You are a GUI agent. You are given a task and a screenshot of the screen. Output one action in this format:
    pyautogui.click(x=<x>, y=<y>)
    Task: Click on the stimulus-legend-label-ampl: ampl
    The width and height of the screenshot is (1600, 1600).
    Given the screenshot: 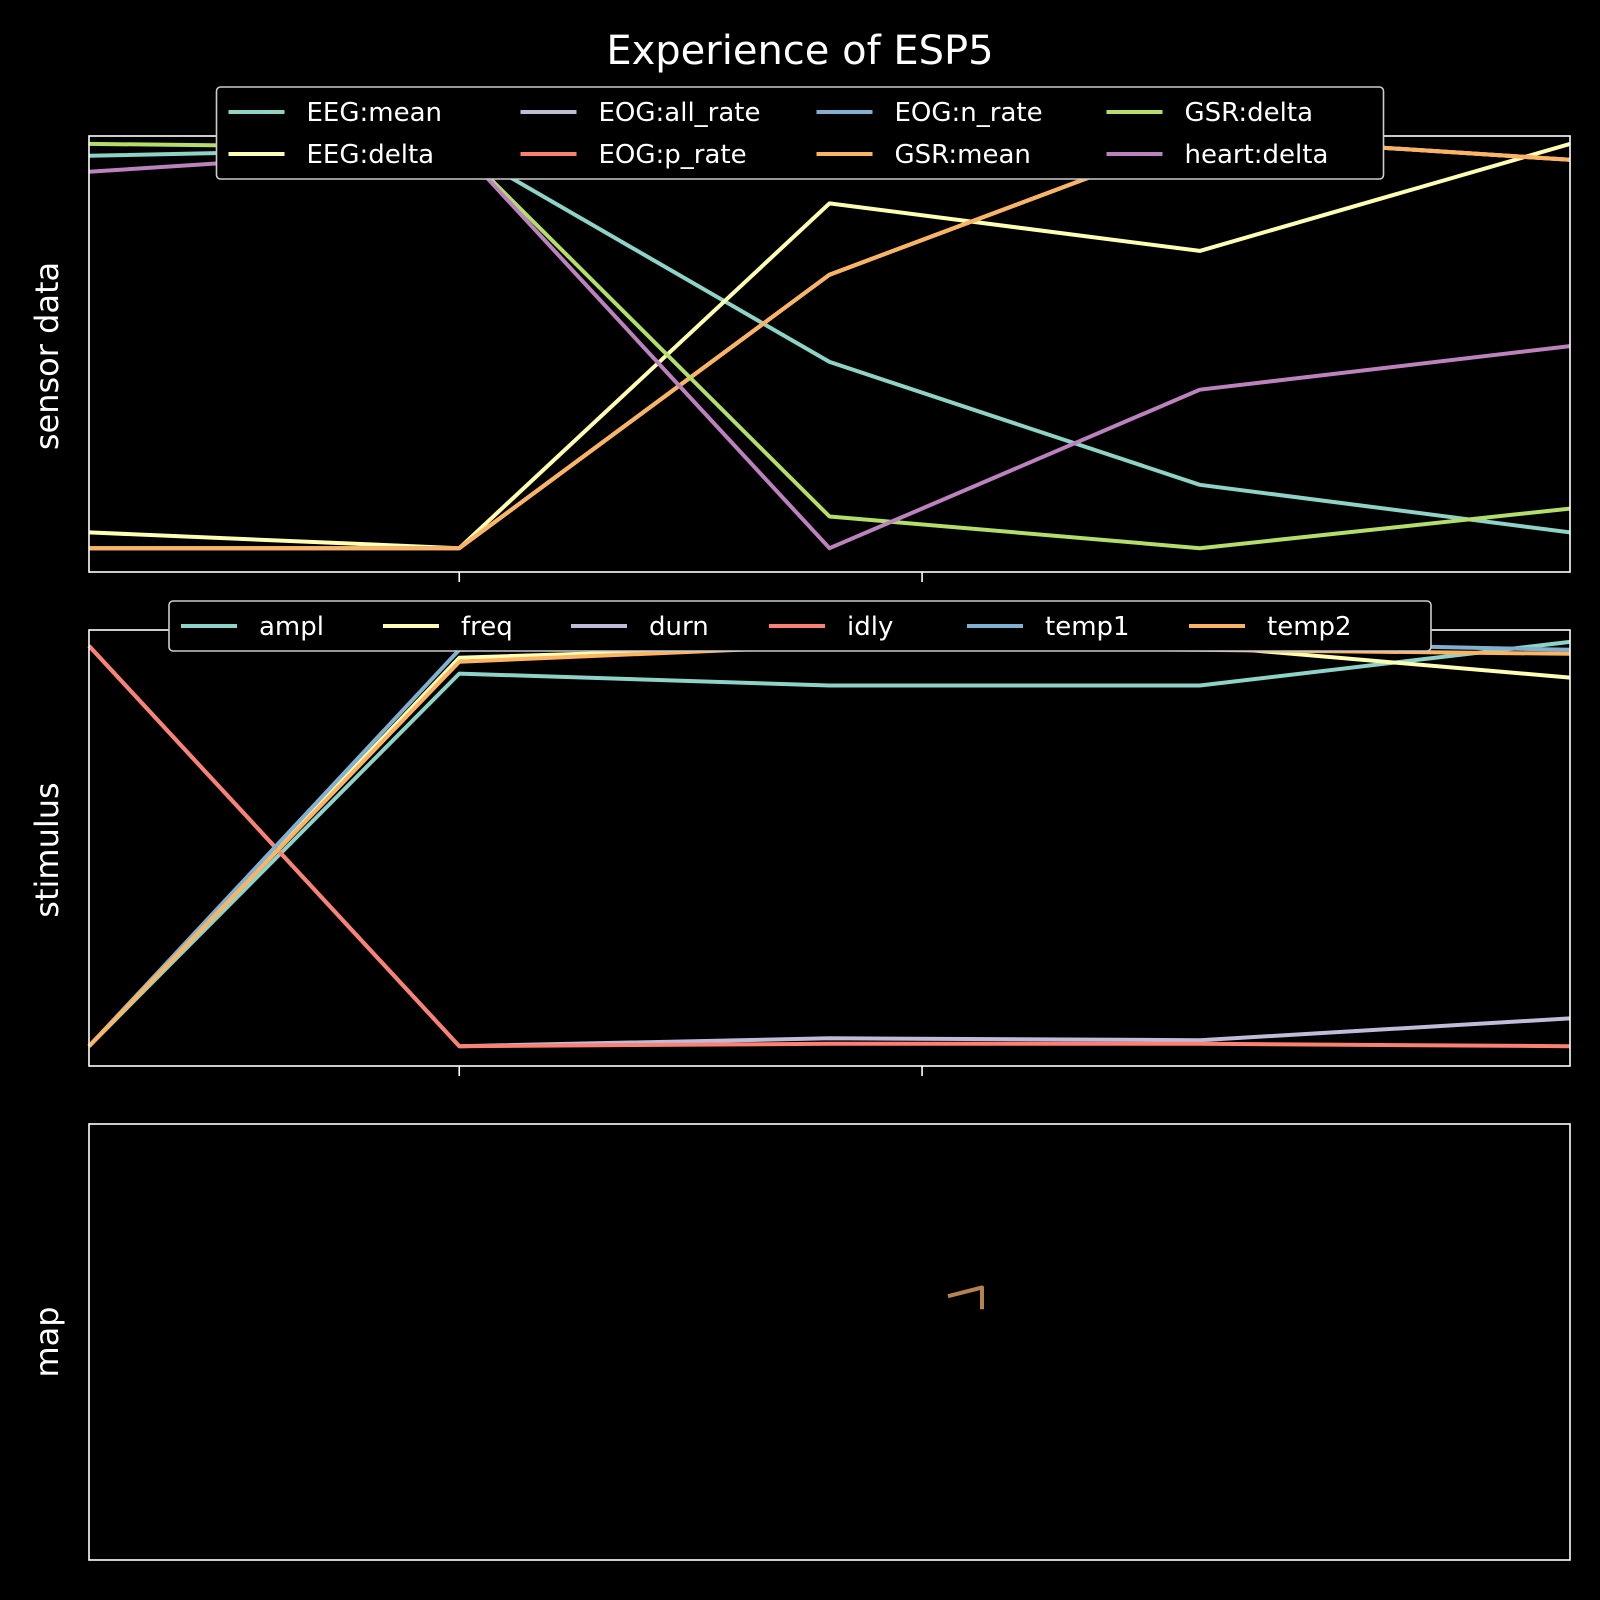 What is the action you would take?
    pyautogui.click(x=291, y=627)
    